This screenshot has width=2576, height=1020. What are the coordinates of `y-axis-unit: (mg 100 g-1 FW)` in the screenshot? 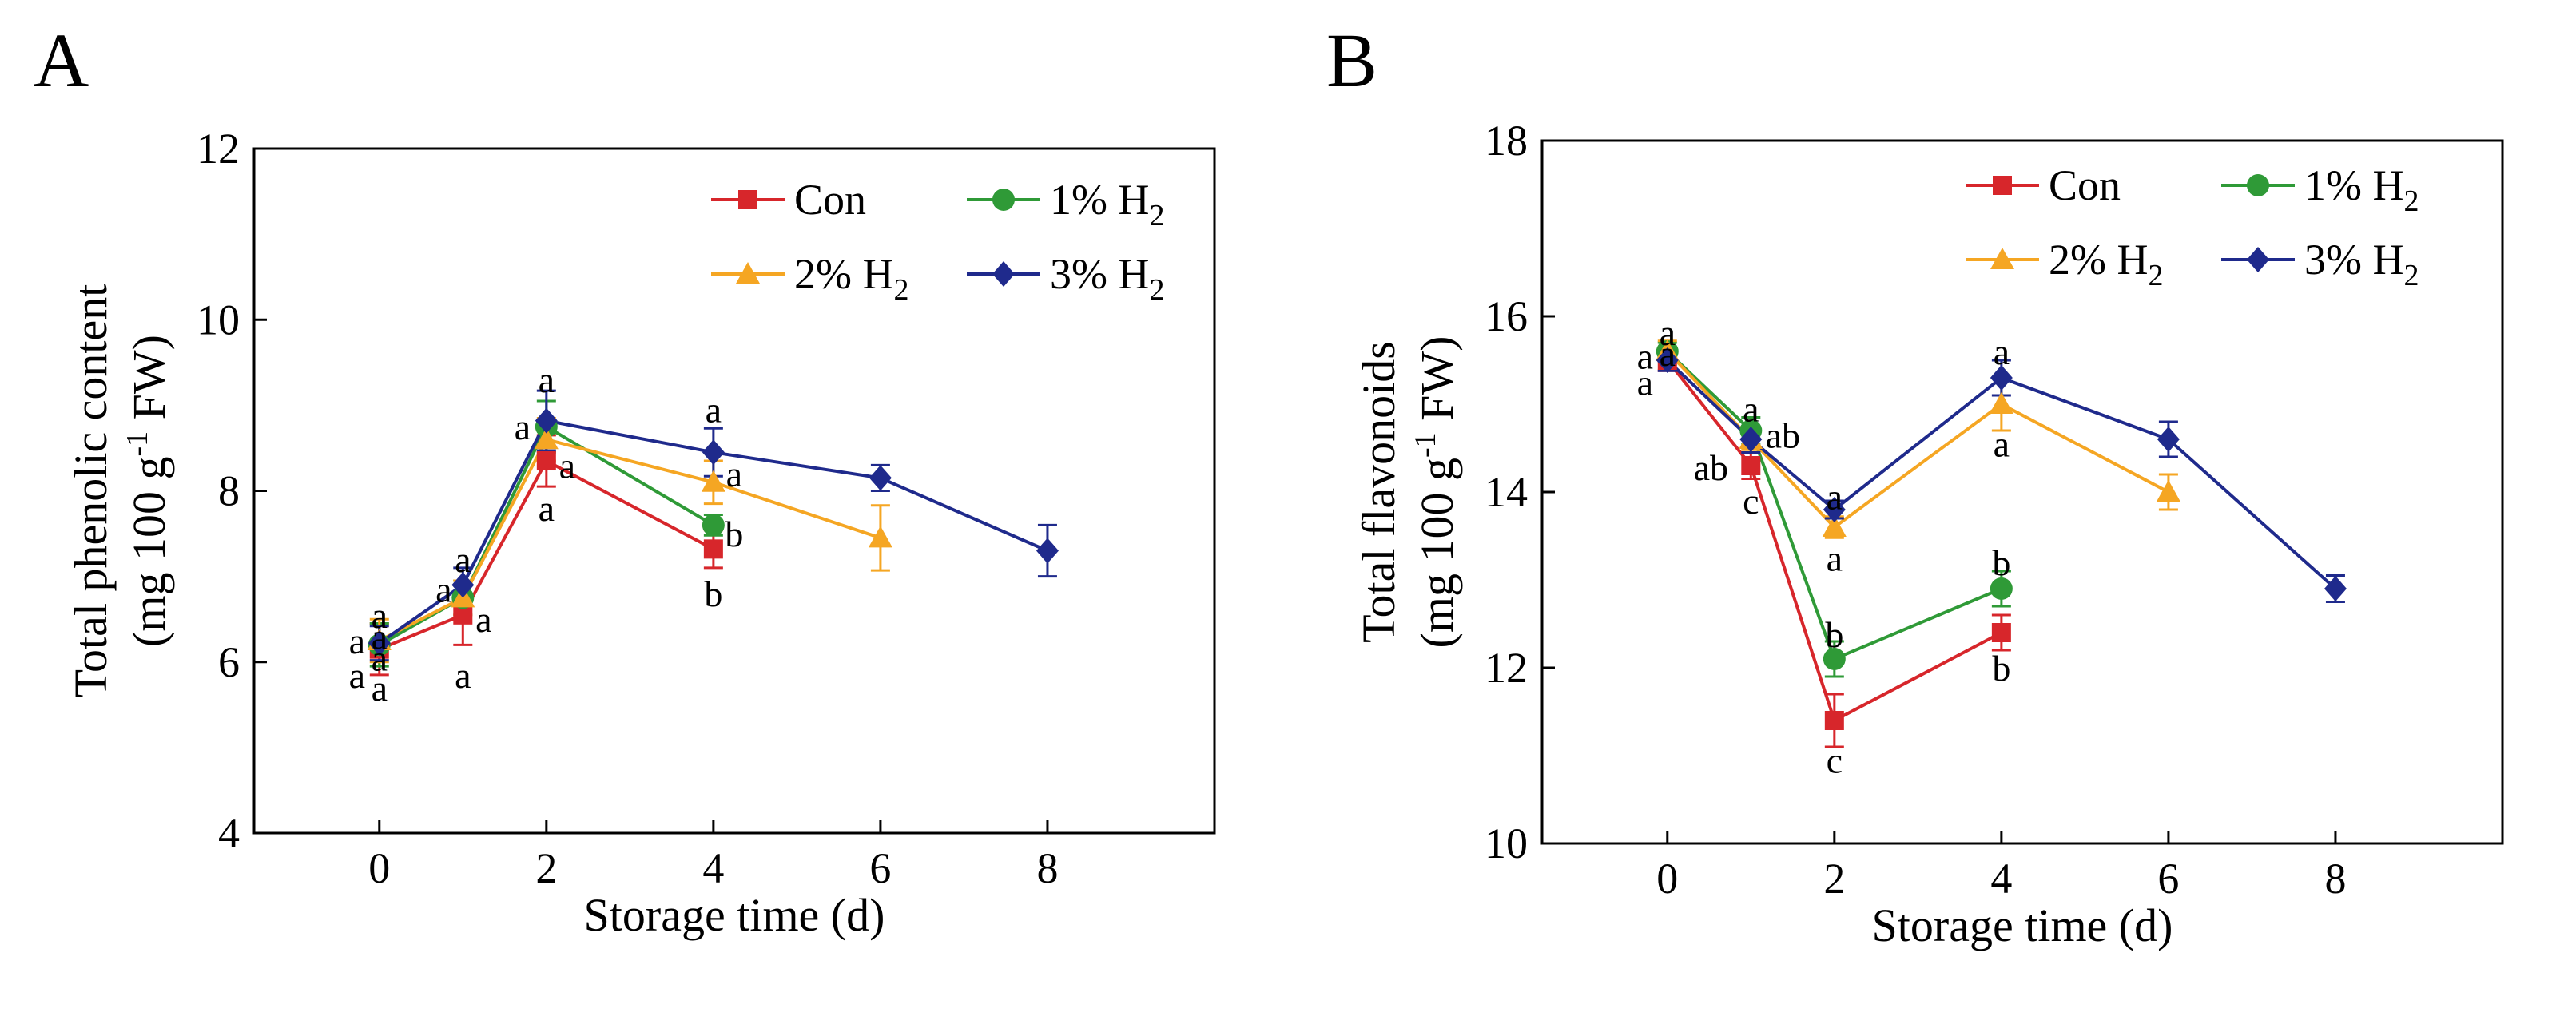 It's located at (148, 491).